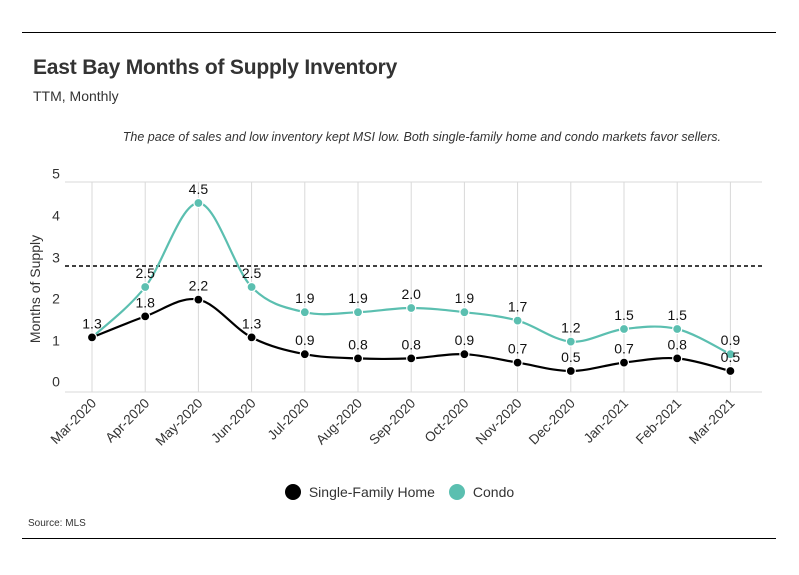  I want to click on data-label-sfh: 2.2, so click(199, 286).